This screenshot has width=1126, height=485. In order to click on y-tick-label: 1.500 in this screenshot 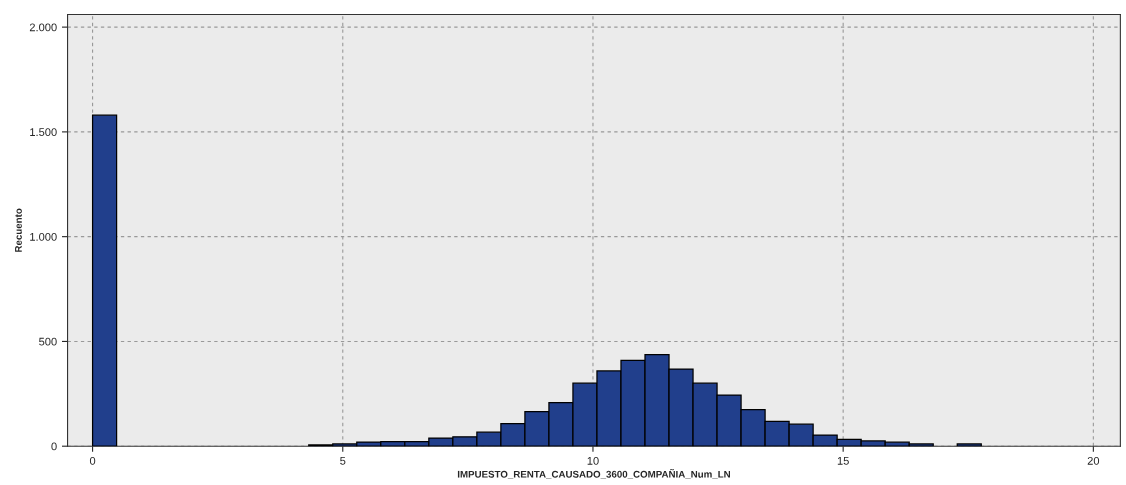, I will do `click(43, 132)`.